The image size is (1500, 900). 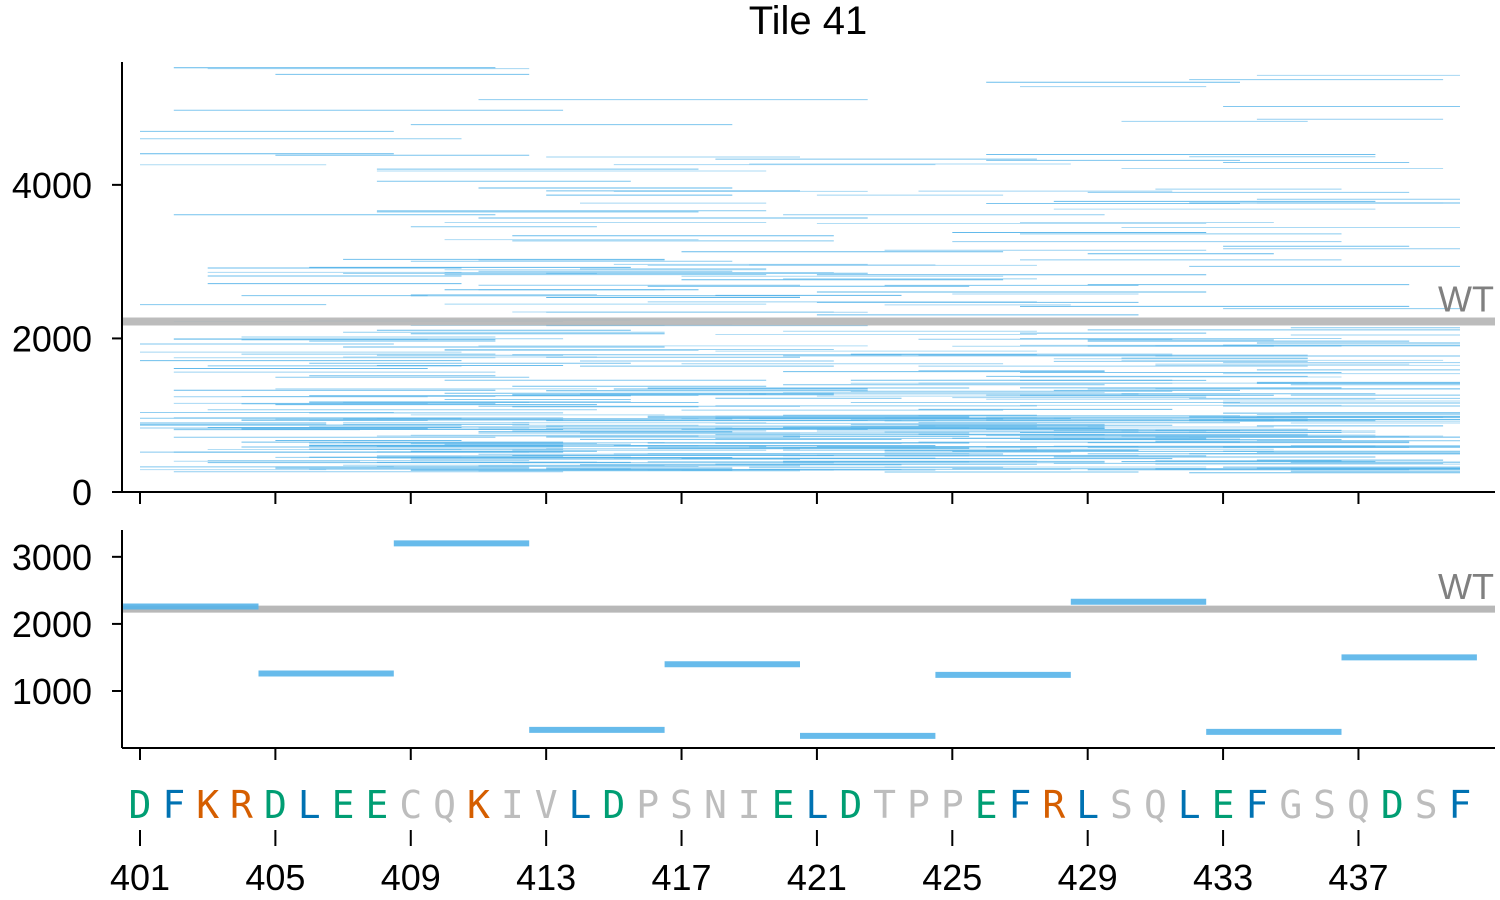 What do you see at coordinates (411, 877) in the screenshot?
I see `position-tick-label: 409` at bounding box center [411, 877].